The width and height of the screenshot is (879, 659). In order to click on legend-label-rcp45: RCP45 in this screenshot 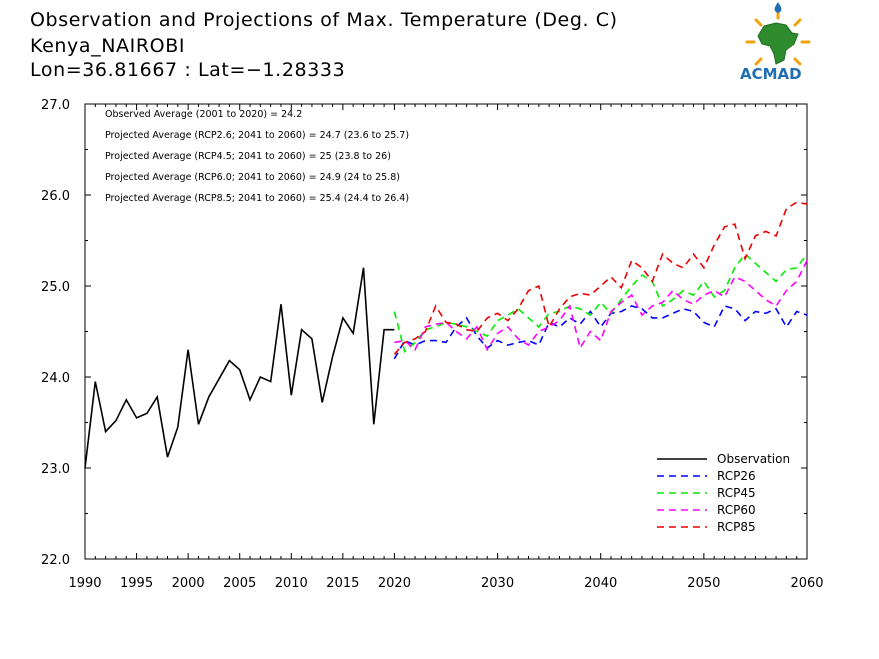, I will do `click(736, 493)`.